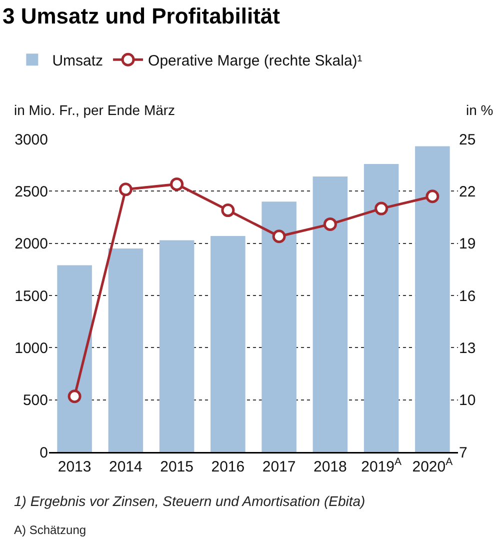 The height and width of the screenshot is (548, 500). Describe the element at coordinates (467, 191) in the screenshot. I see `y2-tick-label: 22` at that location.